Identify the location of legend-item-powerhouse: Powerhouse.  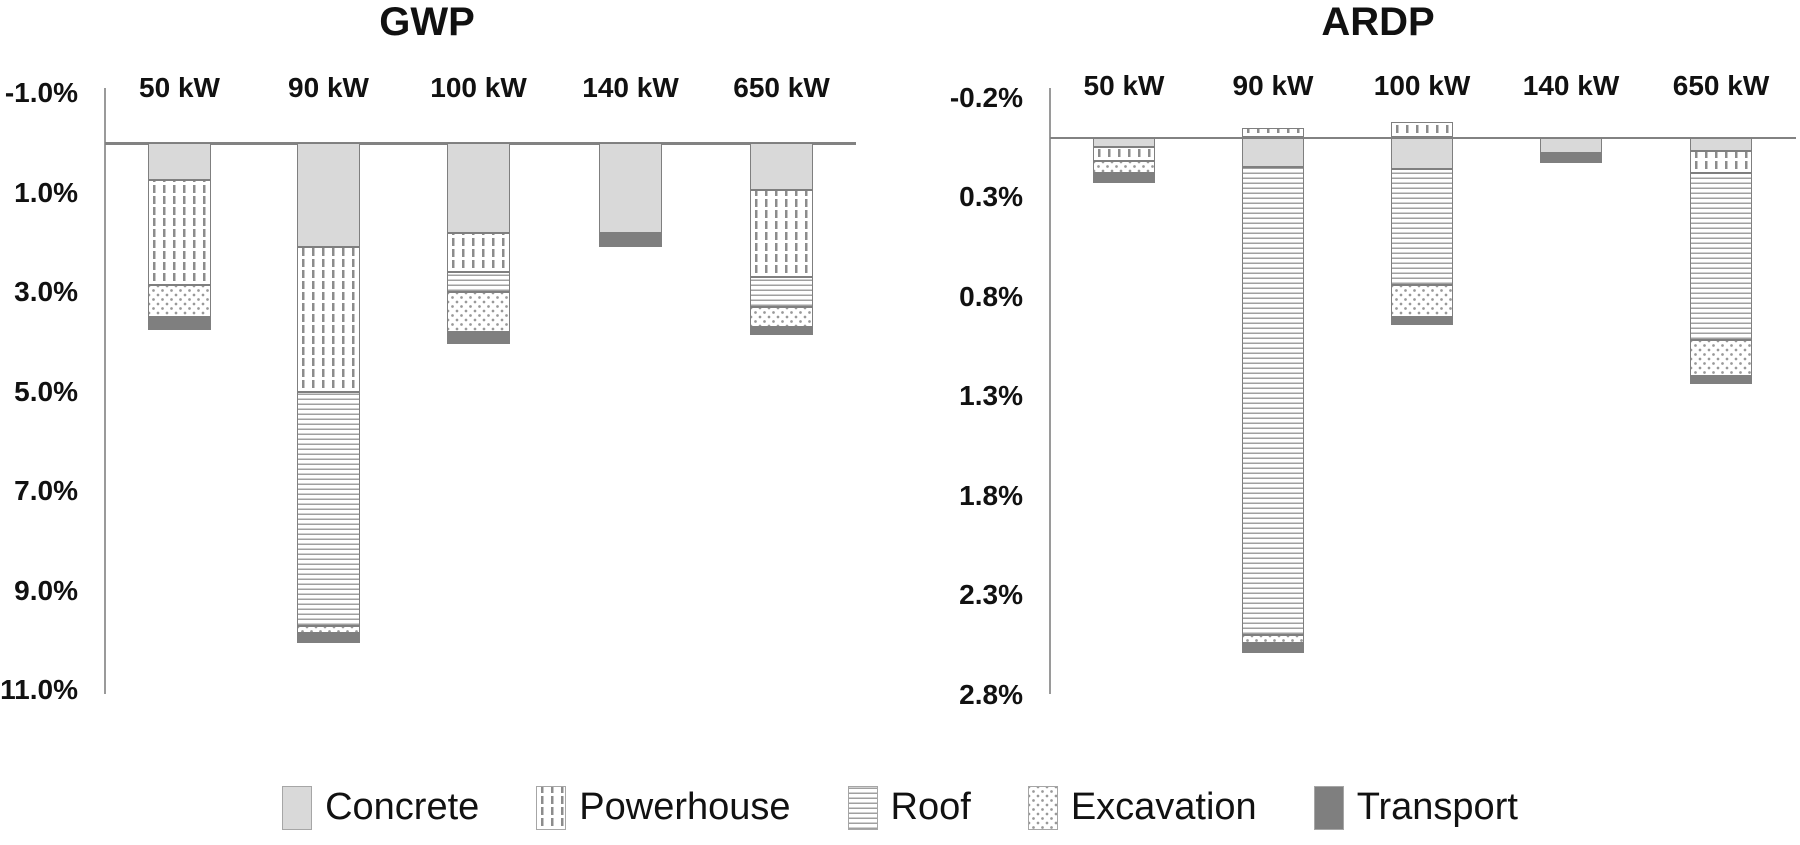
(663, 807).